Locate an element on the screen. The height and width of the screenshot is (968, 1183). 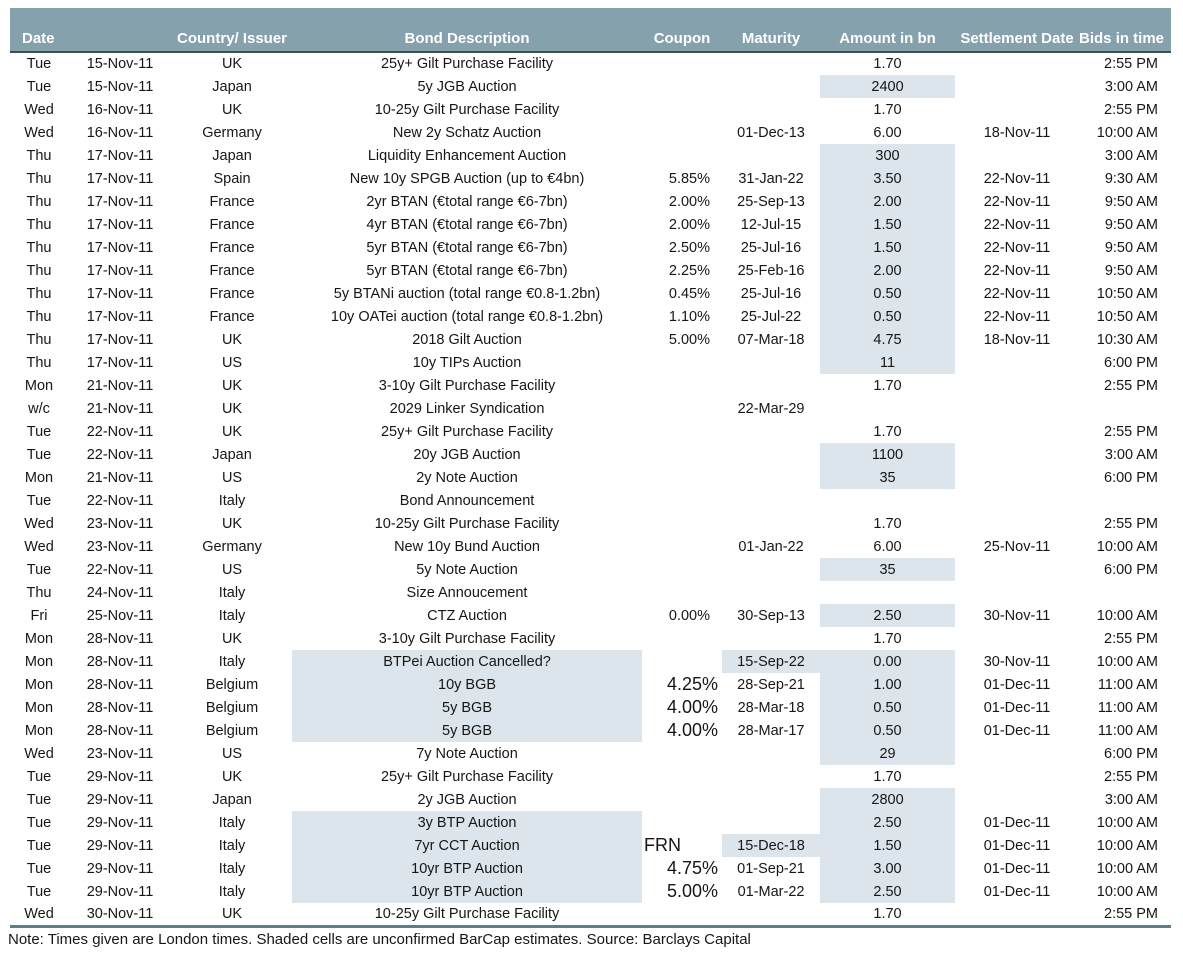
cell-date: 22-Nov-11 is located at coordinates (120, 500).